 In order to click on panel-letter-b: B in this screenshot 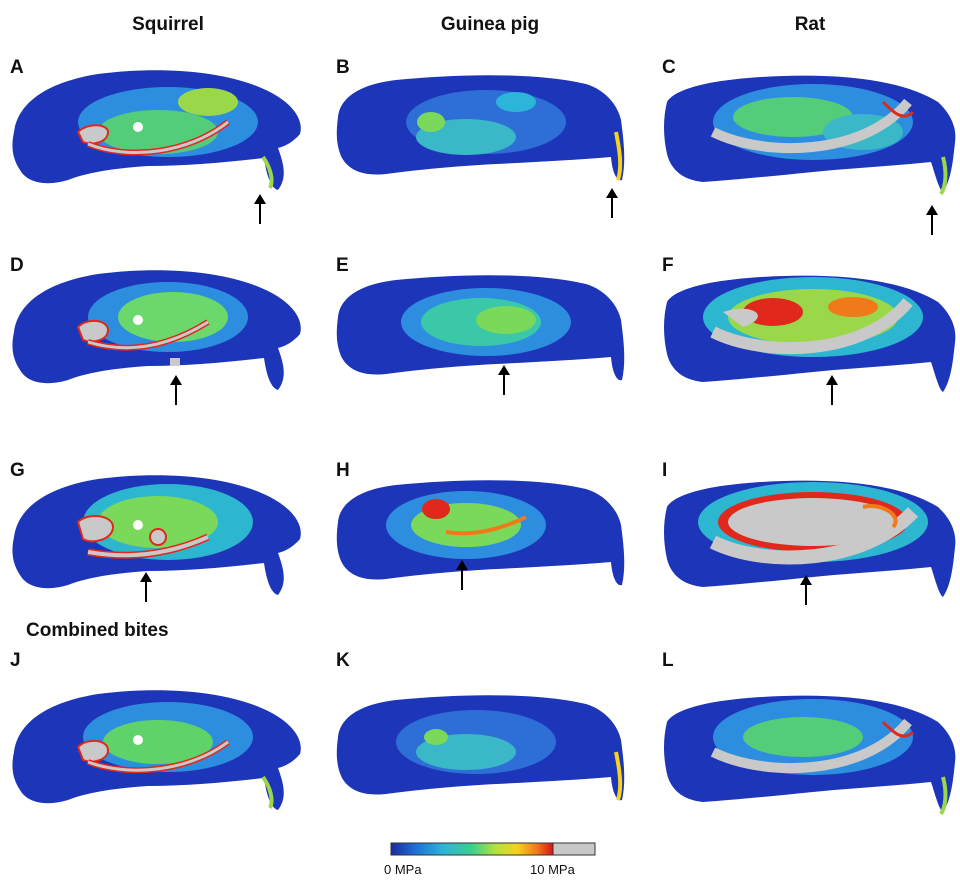, I will do `click(343, 67)`.